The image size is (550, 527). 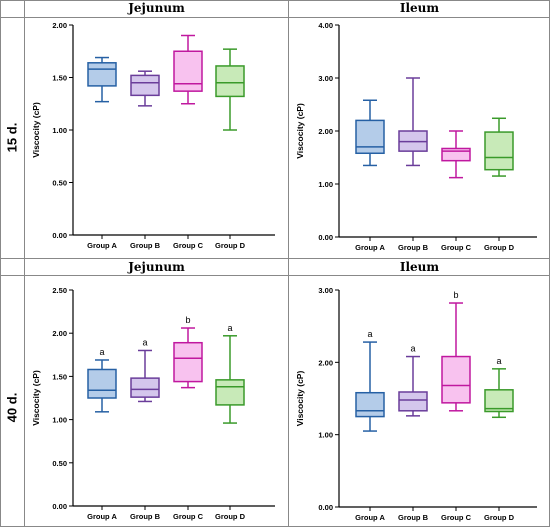 What do you see at coordinates (419, 267) in the screenshot?
I see `column-header-ileum-40: Ileum` at bounding box center [419, 267].